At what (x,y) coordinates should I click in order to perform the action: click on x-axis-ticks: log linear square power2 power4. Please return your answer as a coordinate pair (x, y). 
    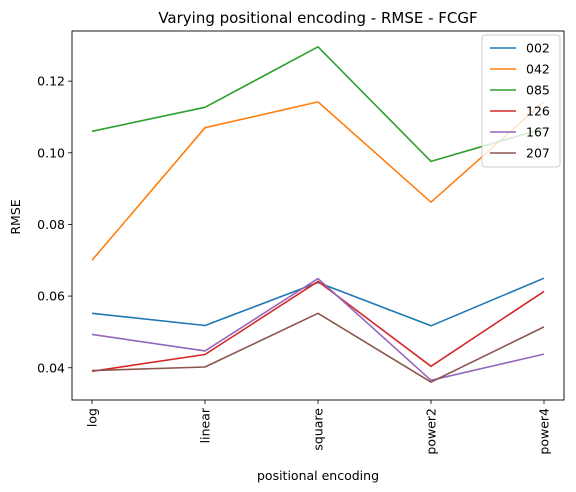
    Looking at the image, I should click on (318, 427).